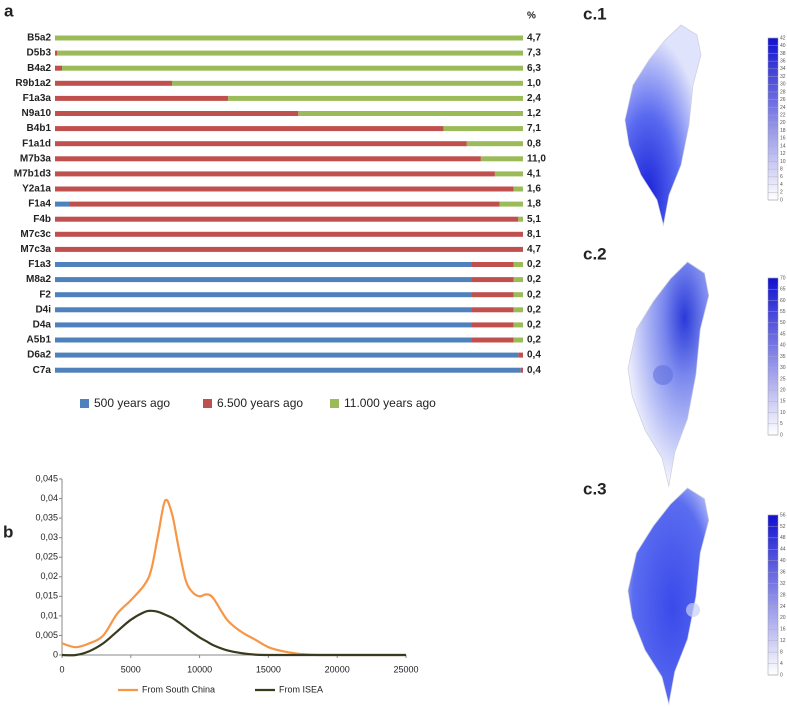 This screenshot has height=707, width=787. Describe the element at coordinates (199, 669) in the screenshot. I see `x-tick-label: 10000` at that location.